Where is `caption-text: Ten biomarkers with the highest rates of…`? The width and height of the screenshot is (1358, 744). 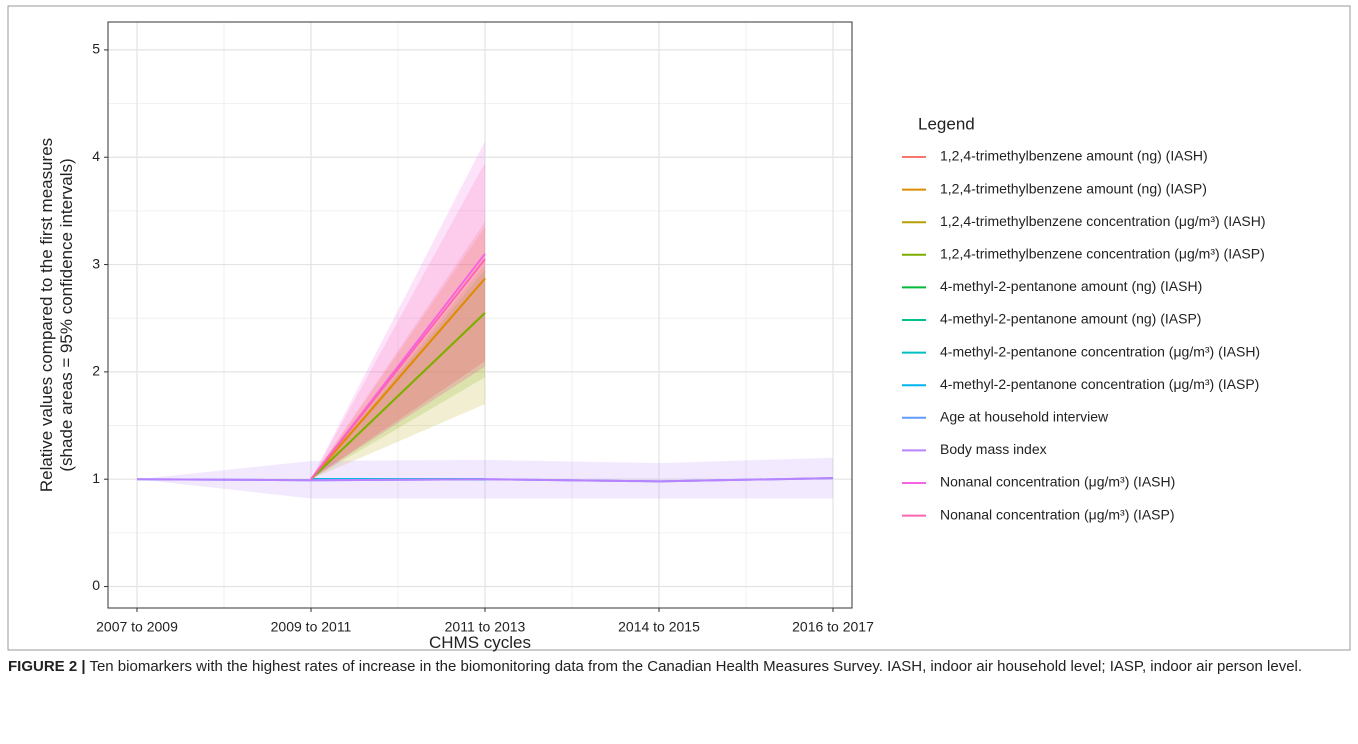 caption-text: Ten biomarkers with the highest rates of… is located at coordinates (696, 666).